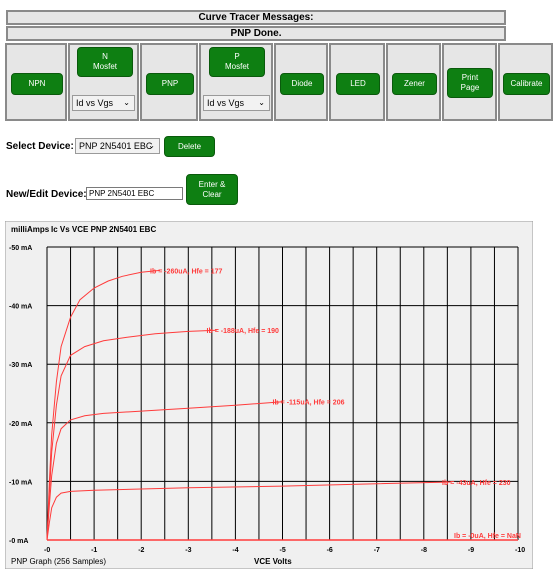 The width and height of the screenshot is (555, 578). What do you see at coordinates (20, 424) in the screenshot?
I see `y-tick-label: -20 mA` at bounding box center [20, 424].